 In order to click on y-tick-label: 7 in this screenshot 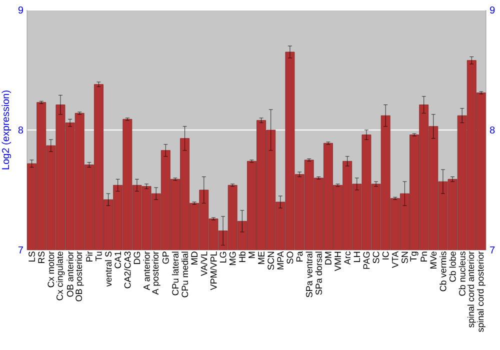, I will do `click(20, 250)`.